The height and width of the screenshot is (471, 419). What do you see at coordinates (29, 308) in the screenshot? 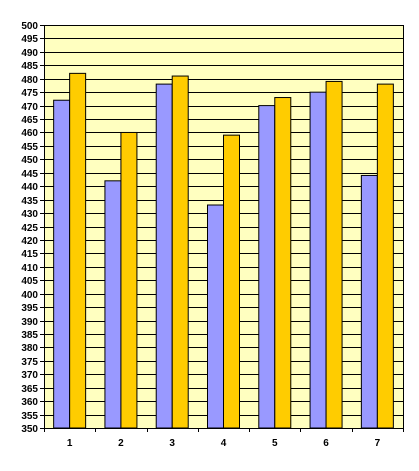
I see `y-tick-label: 395` at bounding box center [29, 308].